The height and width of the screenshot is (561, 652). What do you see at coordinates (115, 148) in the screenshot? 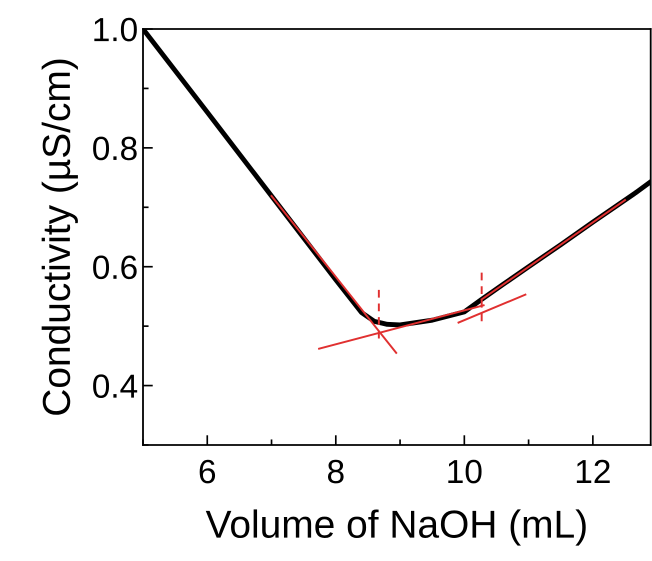
I see `y-tick-label: 0.8` at bounding box center [115, 148].